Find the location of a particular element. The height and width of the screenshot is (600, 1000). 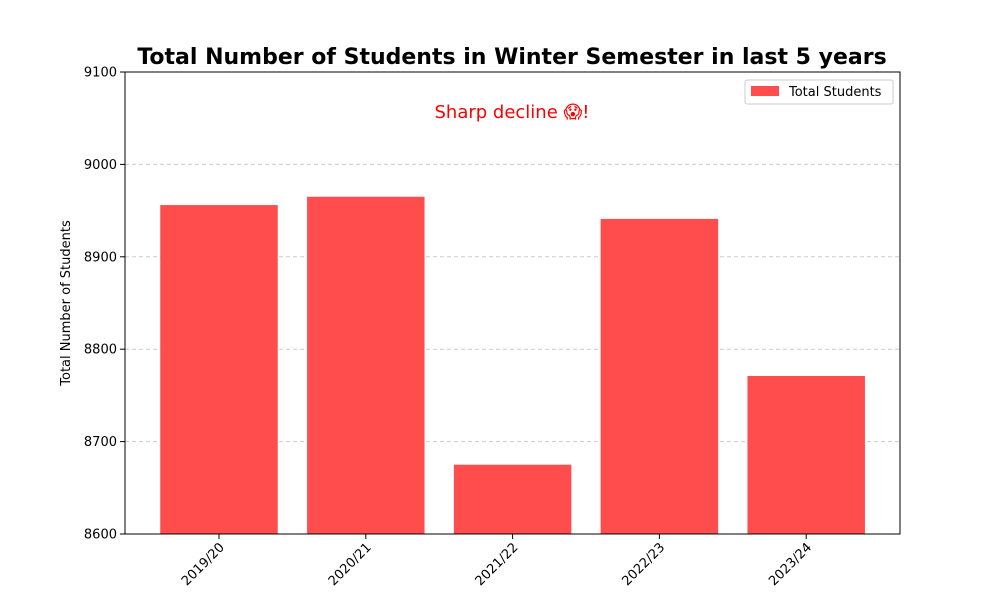

x-tick-label: 2019/20 is located at coordinates (203, 564).